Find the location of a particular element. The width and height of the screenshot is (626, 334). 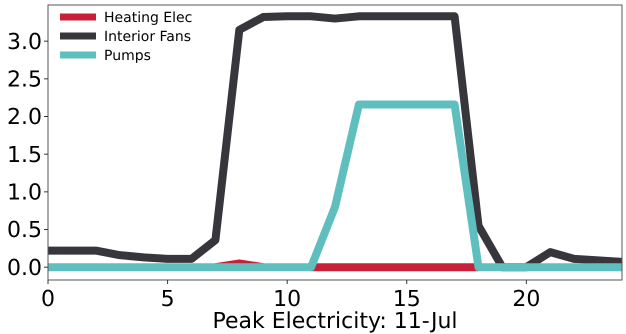

y-tick-label: 1.0 is located at coordinates (24, 193).